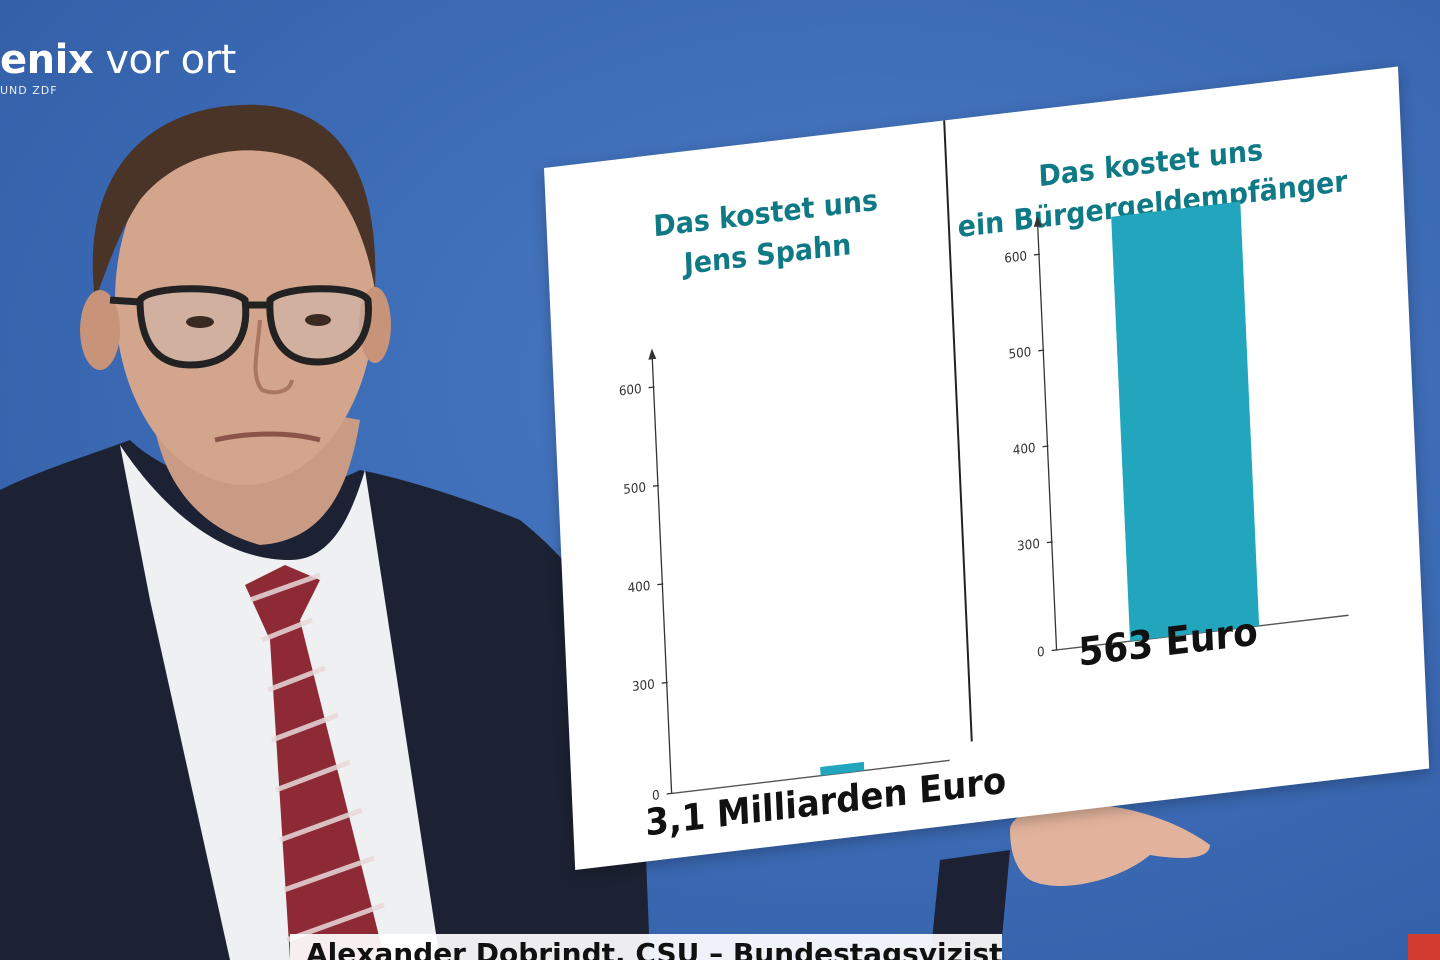  What do you see at coordinates (1041, 651) in the screenshot?
I see `chart-right-tick-label-0: 0` at bounding box center [1041, 651].